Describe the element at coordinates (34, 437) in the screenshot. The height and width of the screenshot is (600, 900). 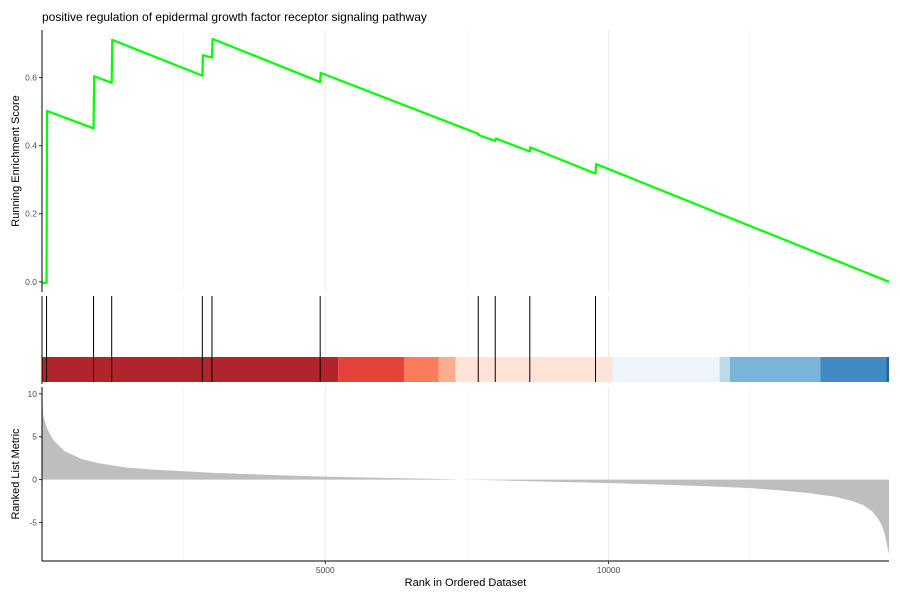
I see `y-tick-label: 5` at that location.